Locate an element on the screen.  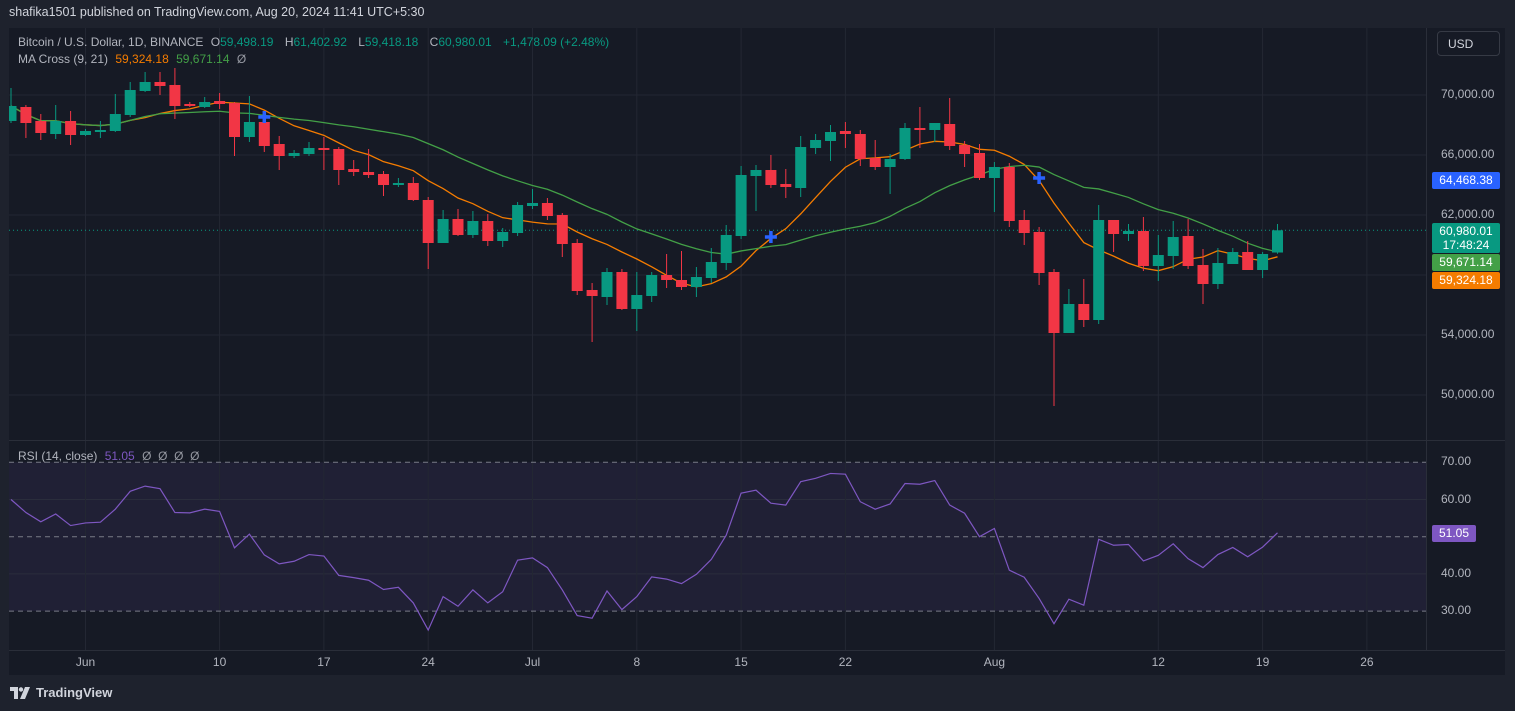
low-value: 59,418.18 is located at coordinates (391, 42).